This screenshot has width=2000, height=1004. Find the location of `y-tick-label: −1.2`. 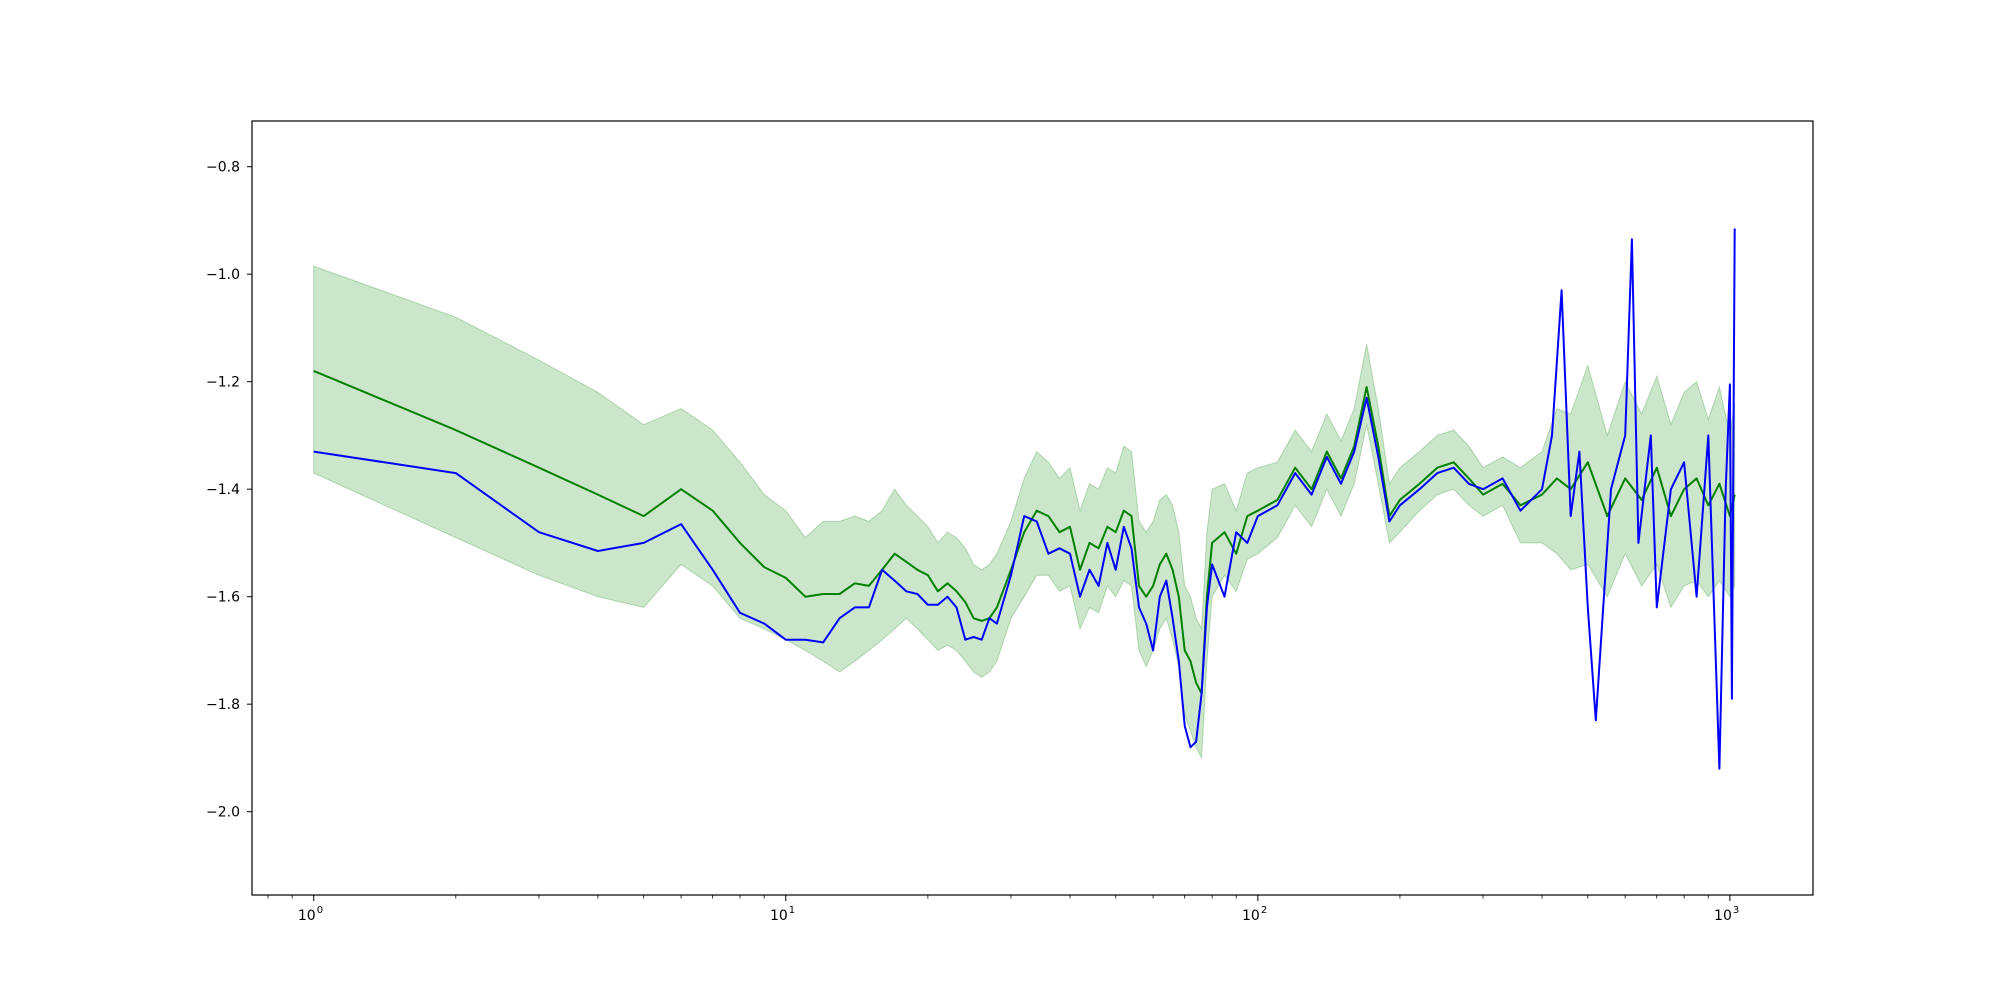

y-tick-label: −1.2 is located at coordinates (223, 383).